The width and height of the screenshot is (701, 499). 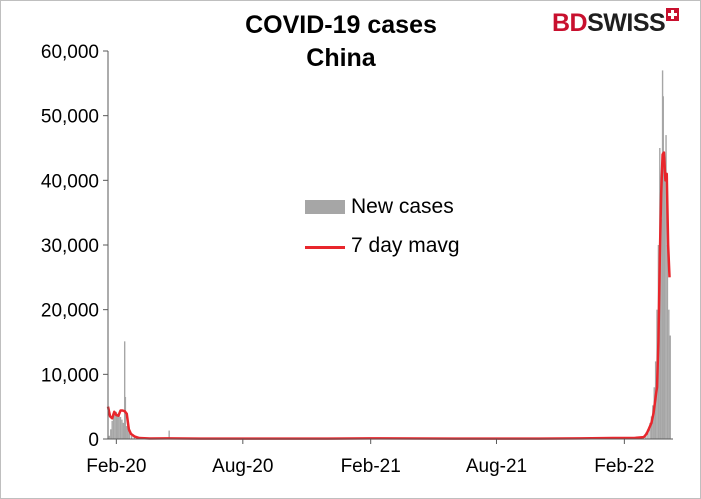 I want to click on bdswiss-logo: BDSWISS, so click(x=616, y=22).